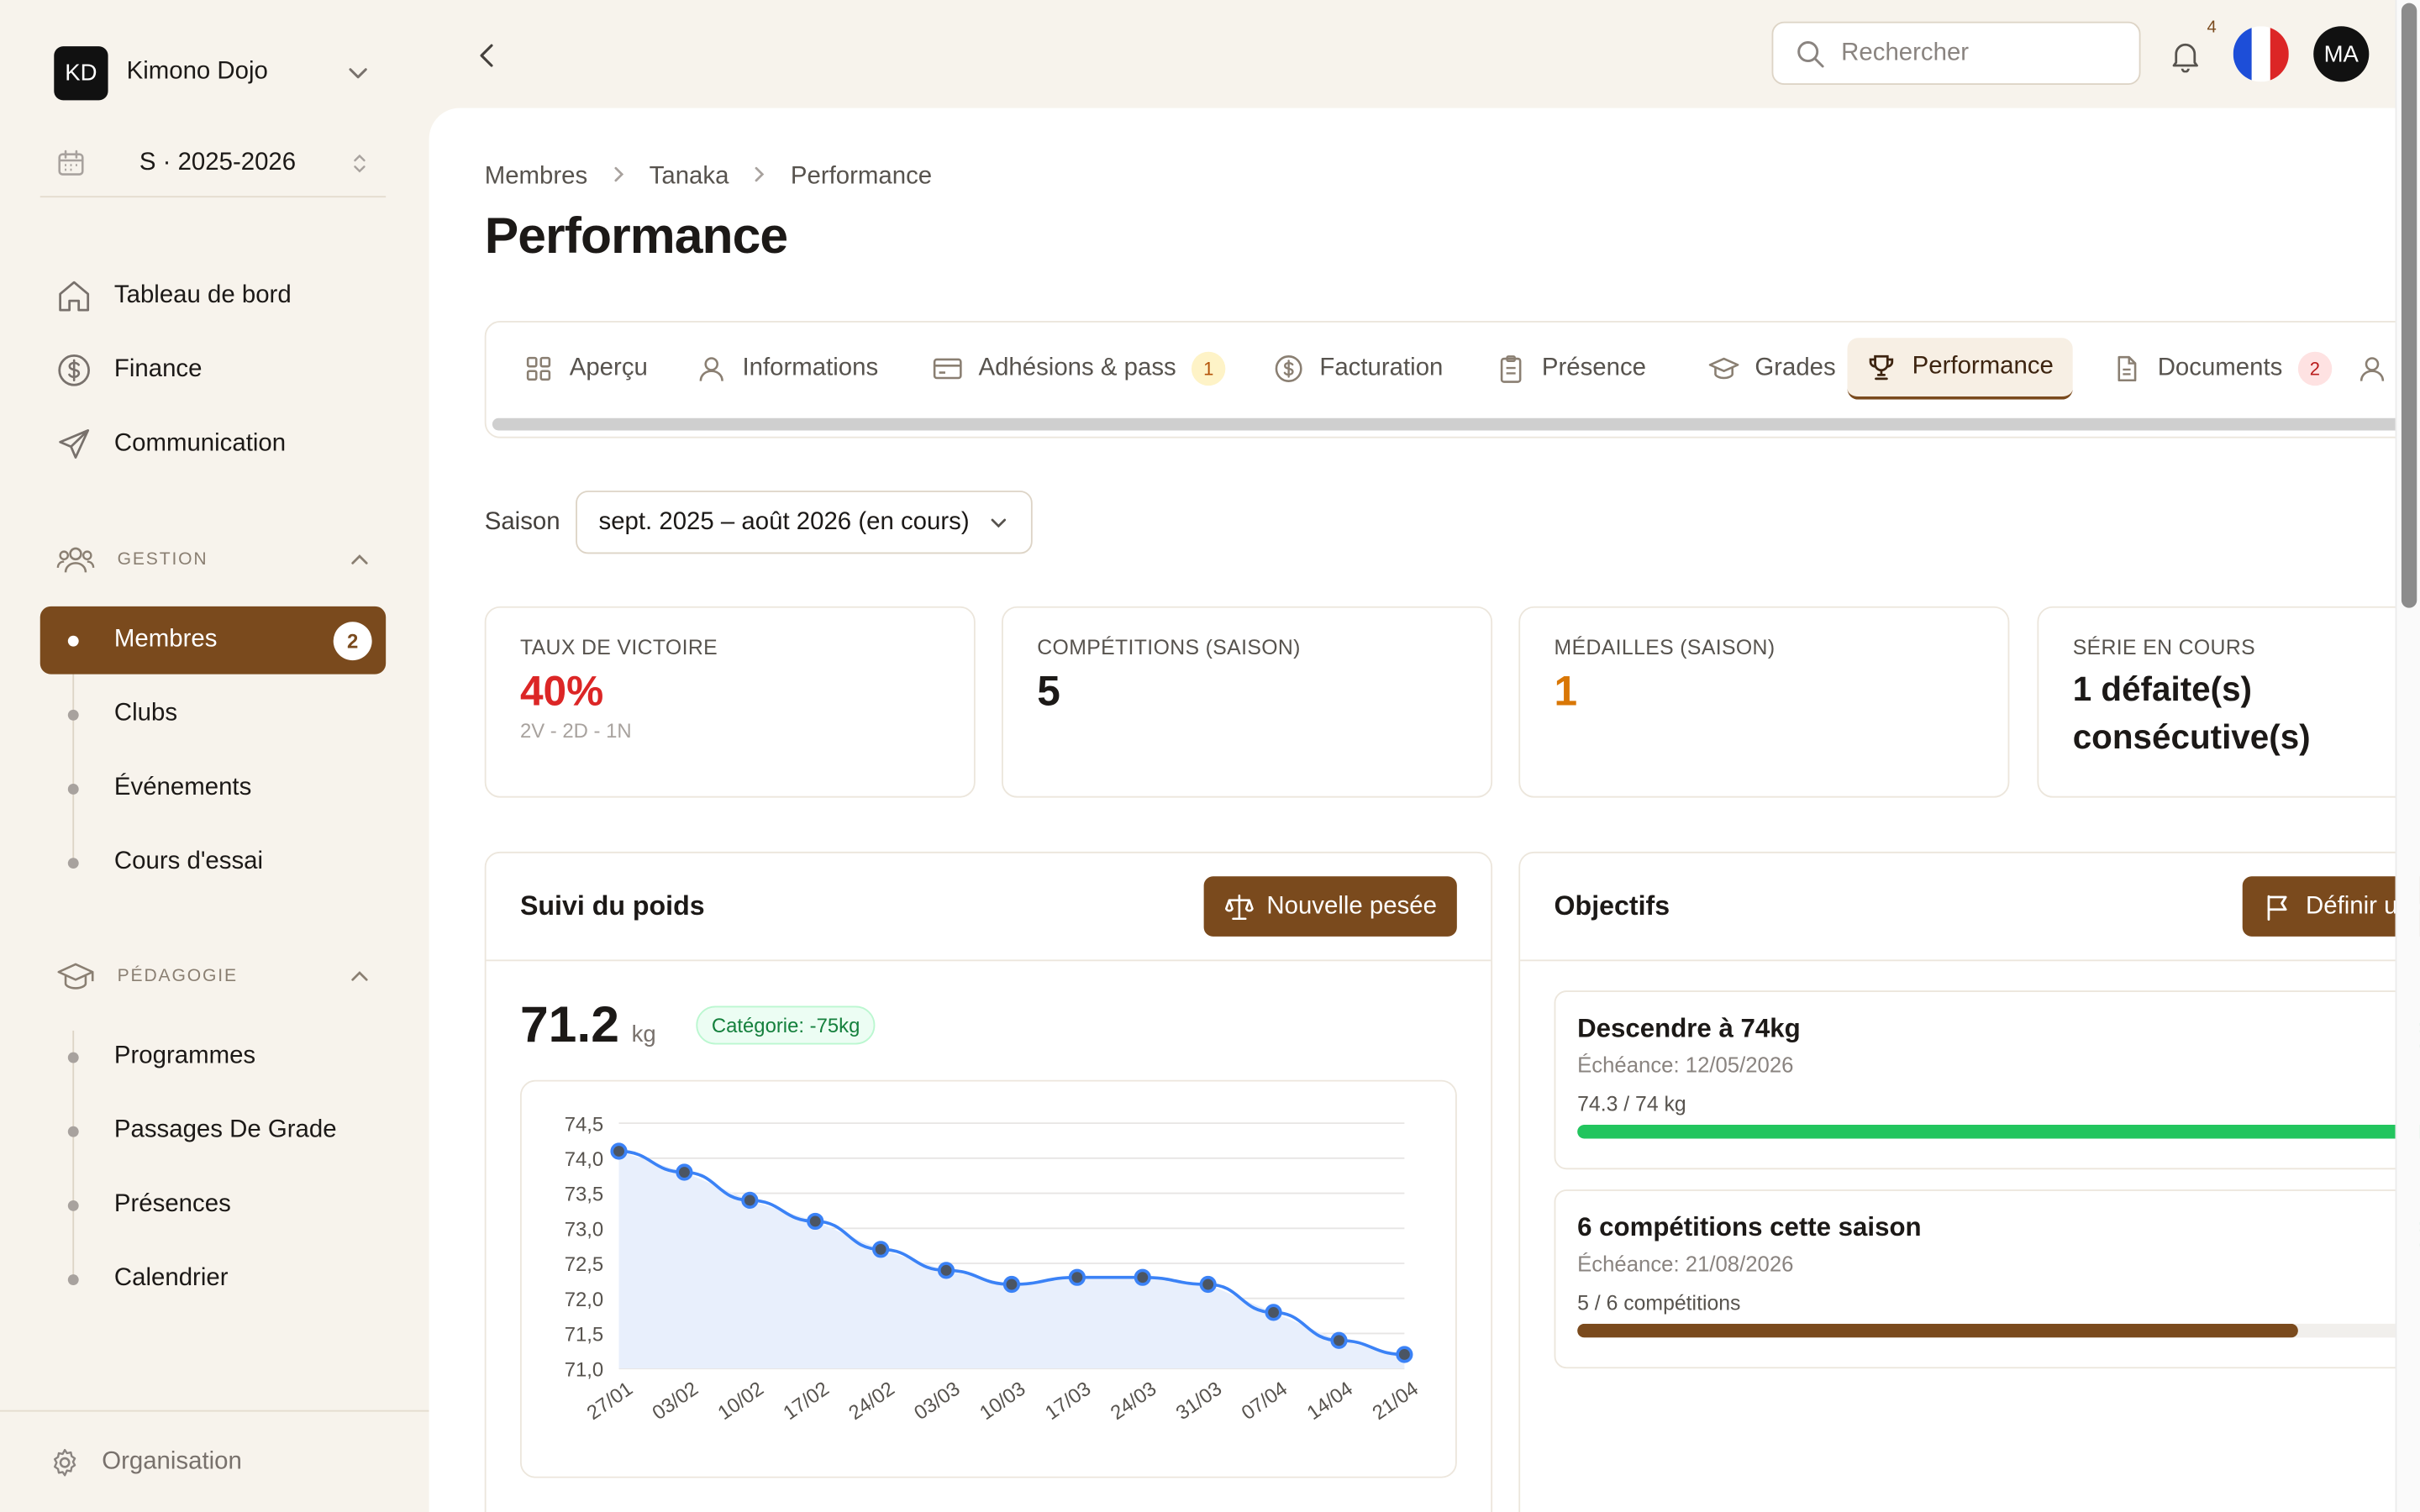  Describe the element at coordinates (536, 176) in the screenshot. I see `breadcrumb-membres: Membres` at that location.